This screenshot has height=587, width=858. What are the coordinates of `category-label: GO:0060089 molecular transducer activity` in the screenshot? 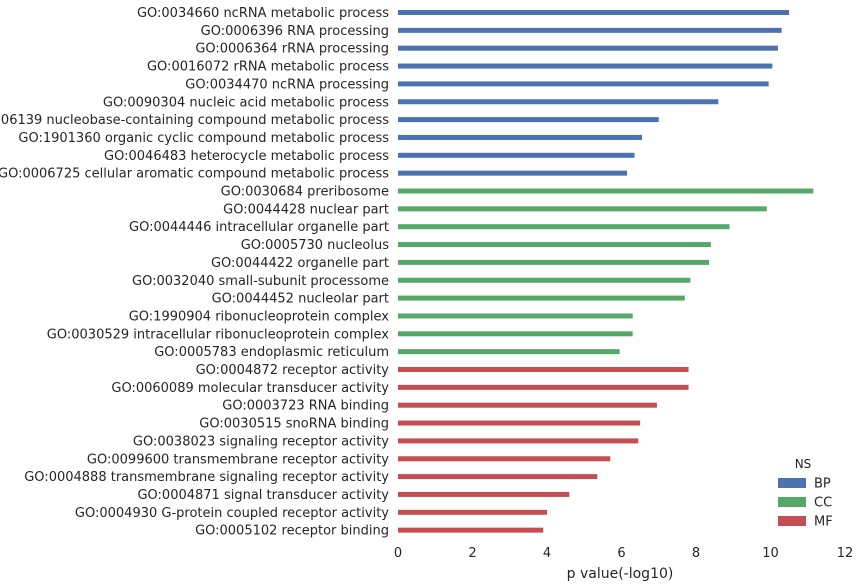 It's located at (250, 388).